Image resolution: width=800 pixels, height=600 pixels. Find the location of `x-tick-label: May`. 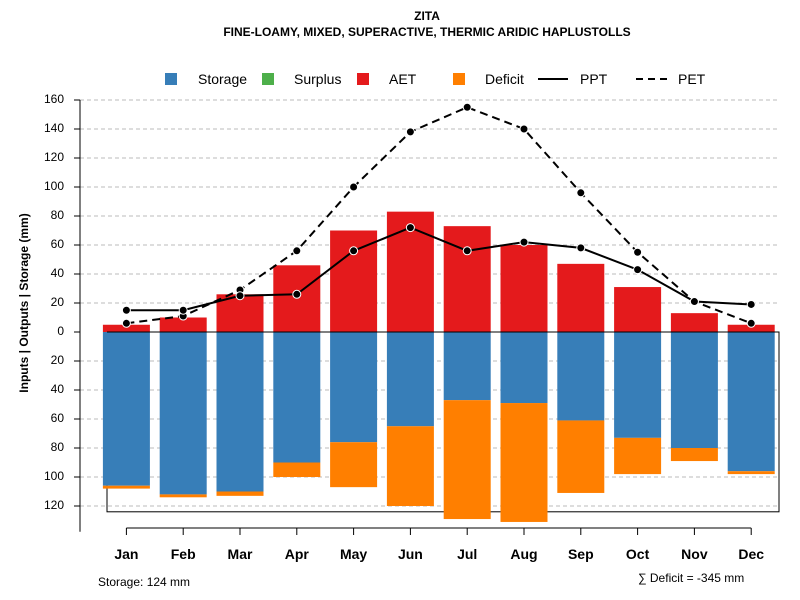

x-tick-label: May is located at coordinates (353, 554).